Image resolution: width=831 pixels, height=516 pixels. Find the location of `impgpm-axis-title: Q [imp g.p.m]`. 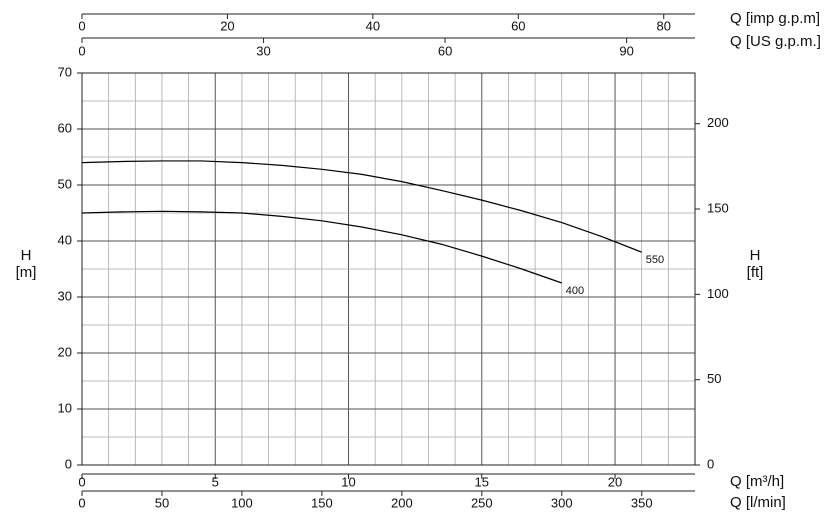

impgpm-axis-title: Q [imp g.p.m] is located at coordinates (775, 18).